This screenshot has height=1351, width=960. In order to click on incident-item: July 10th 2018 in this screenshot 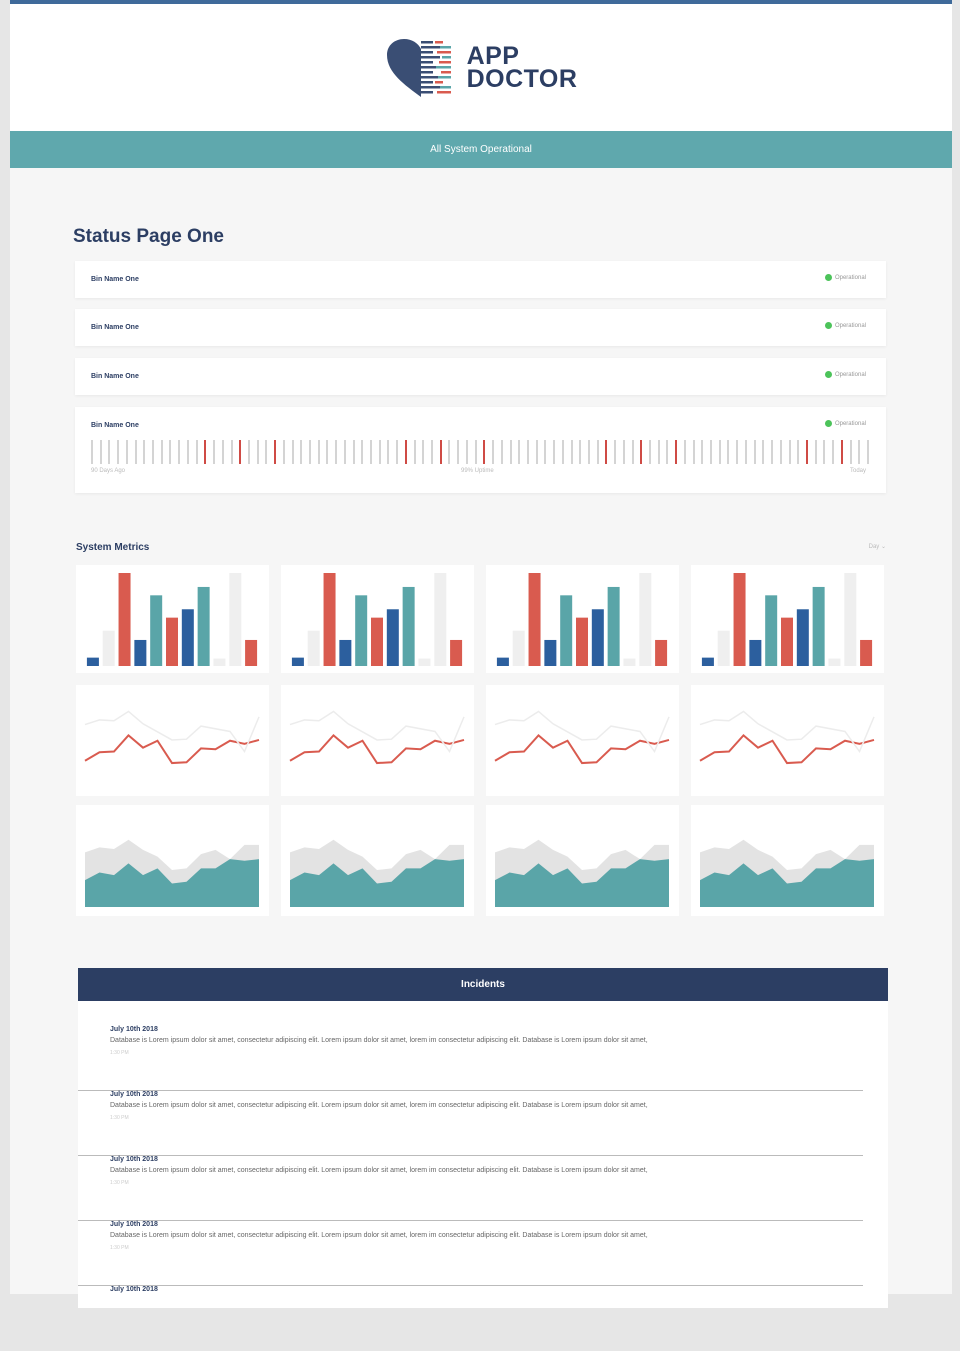, I will do `click(470, 1318)`.